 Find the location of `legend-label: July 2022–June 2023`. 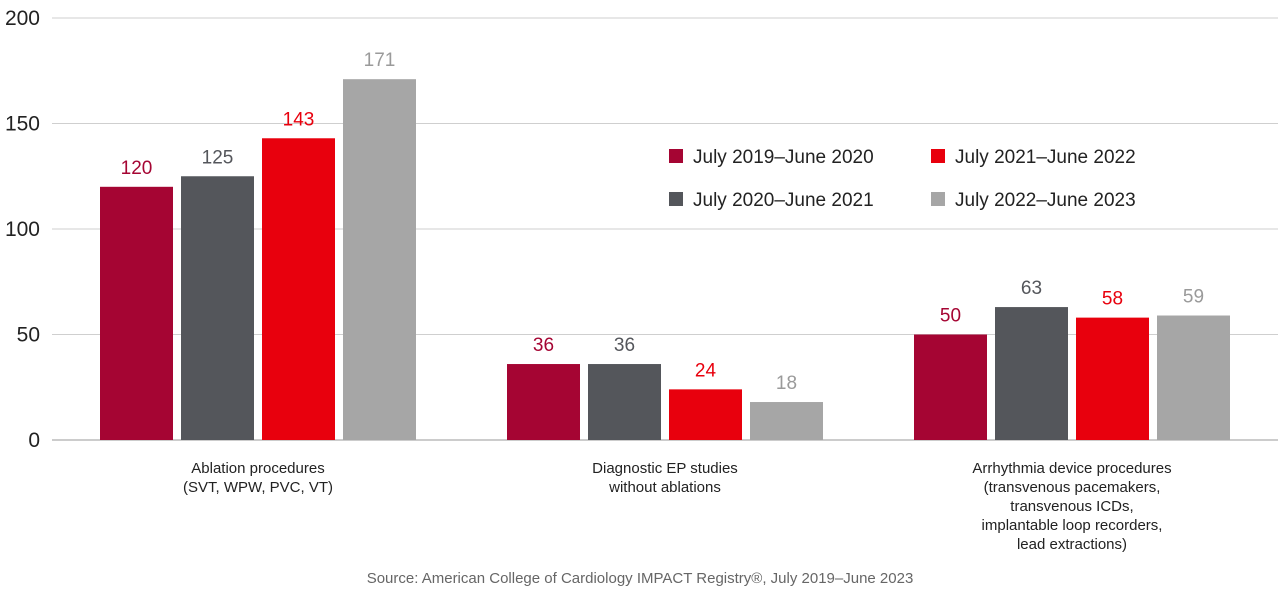

legend-label: July 2022–June 2023 is located at coordinates (1045, 200).